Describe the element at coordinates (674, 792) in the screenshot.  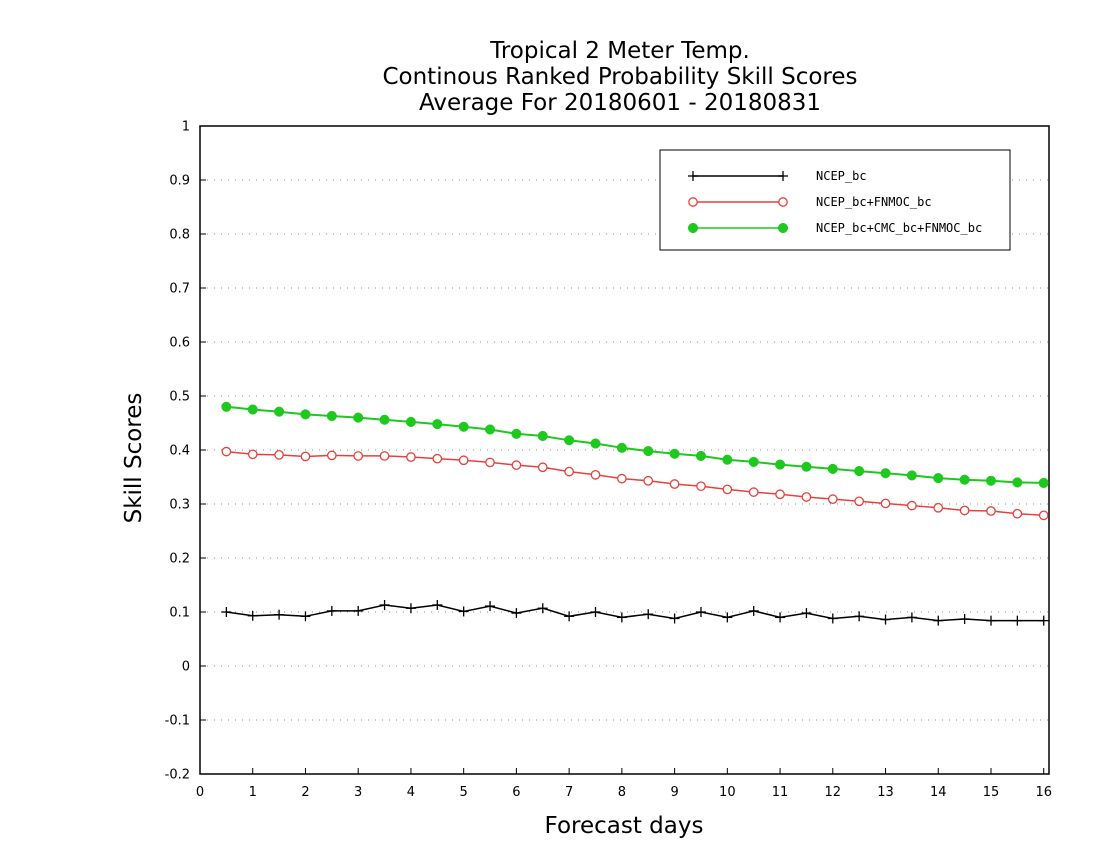
I see `x-tick-label: 9` at that location.